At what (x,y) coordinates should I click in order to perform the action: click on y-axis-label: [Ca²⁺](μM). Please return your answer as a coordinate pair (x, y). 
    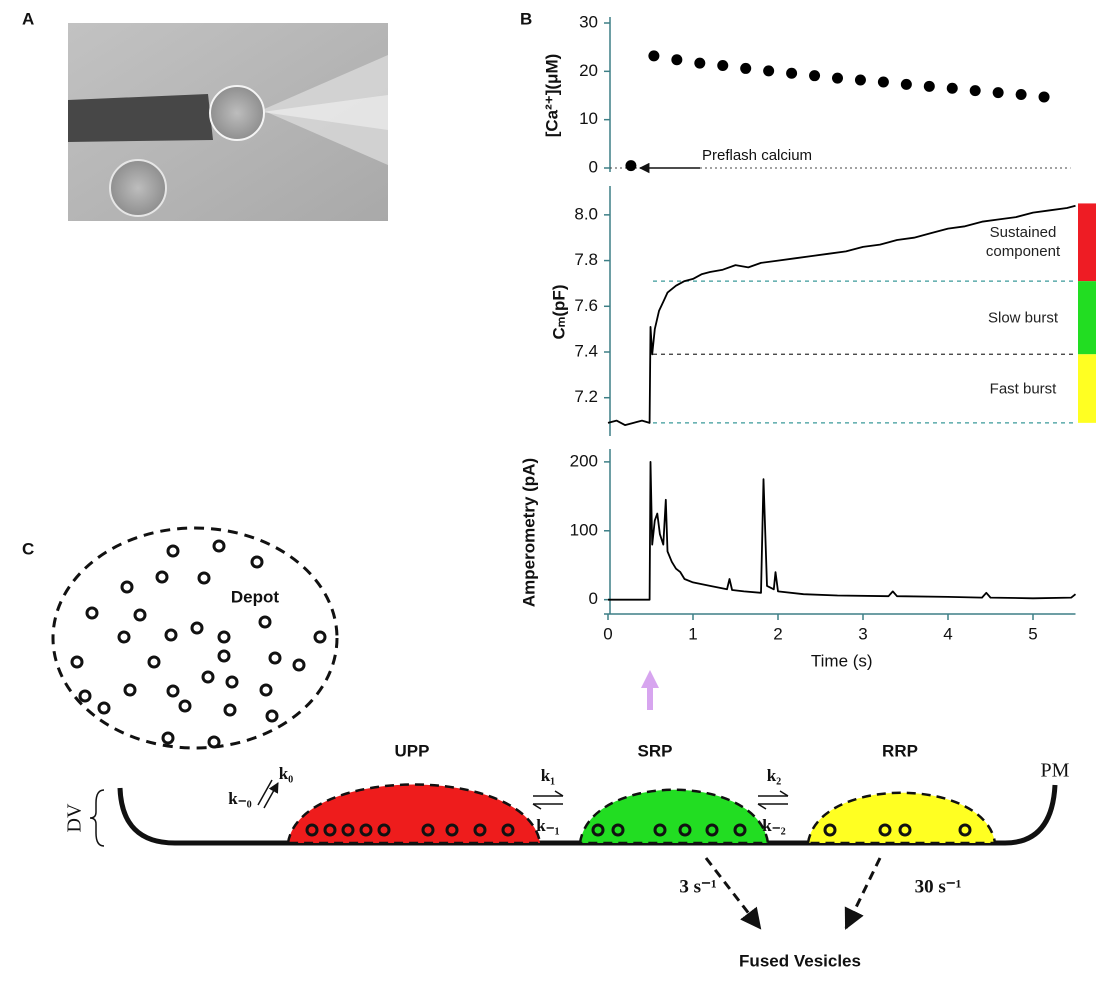
    Looking at the image, I should click on (551, 96).